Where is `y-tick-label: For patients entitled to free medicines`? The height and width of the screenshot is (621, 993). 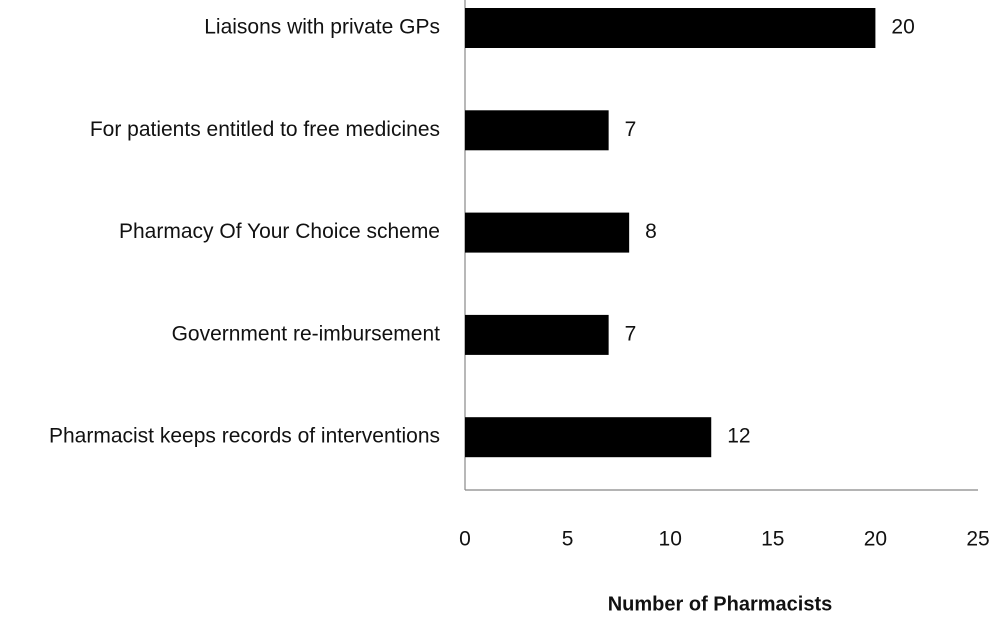 y-tick-label: For patients entitled to free medicines is located at coordinates (265, 129).